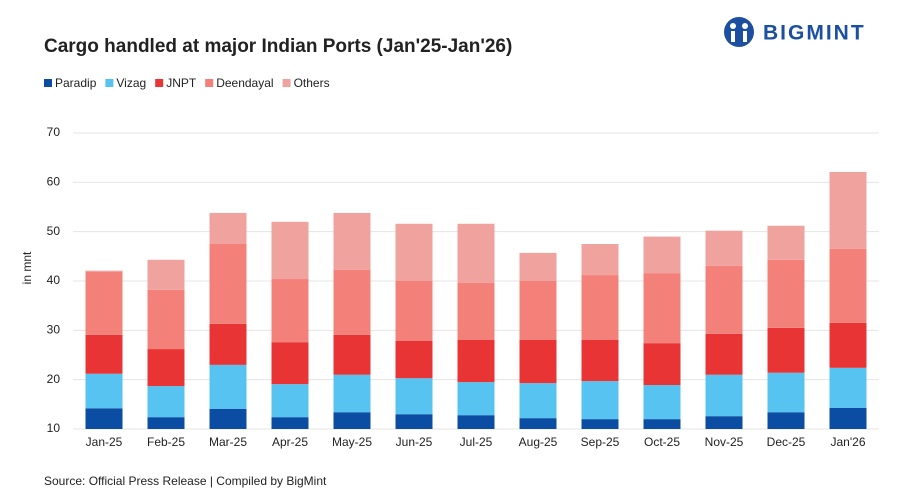  Describe the element at coordinates (54, 132) in the screenshot. I see `y-tick-label: 70` at that location.